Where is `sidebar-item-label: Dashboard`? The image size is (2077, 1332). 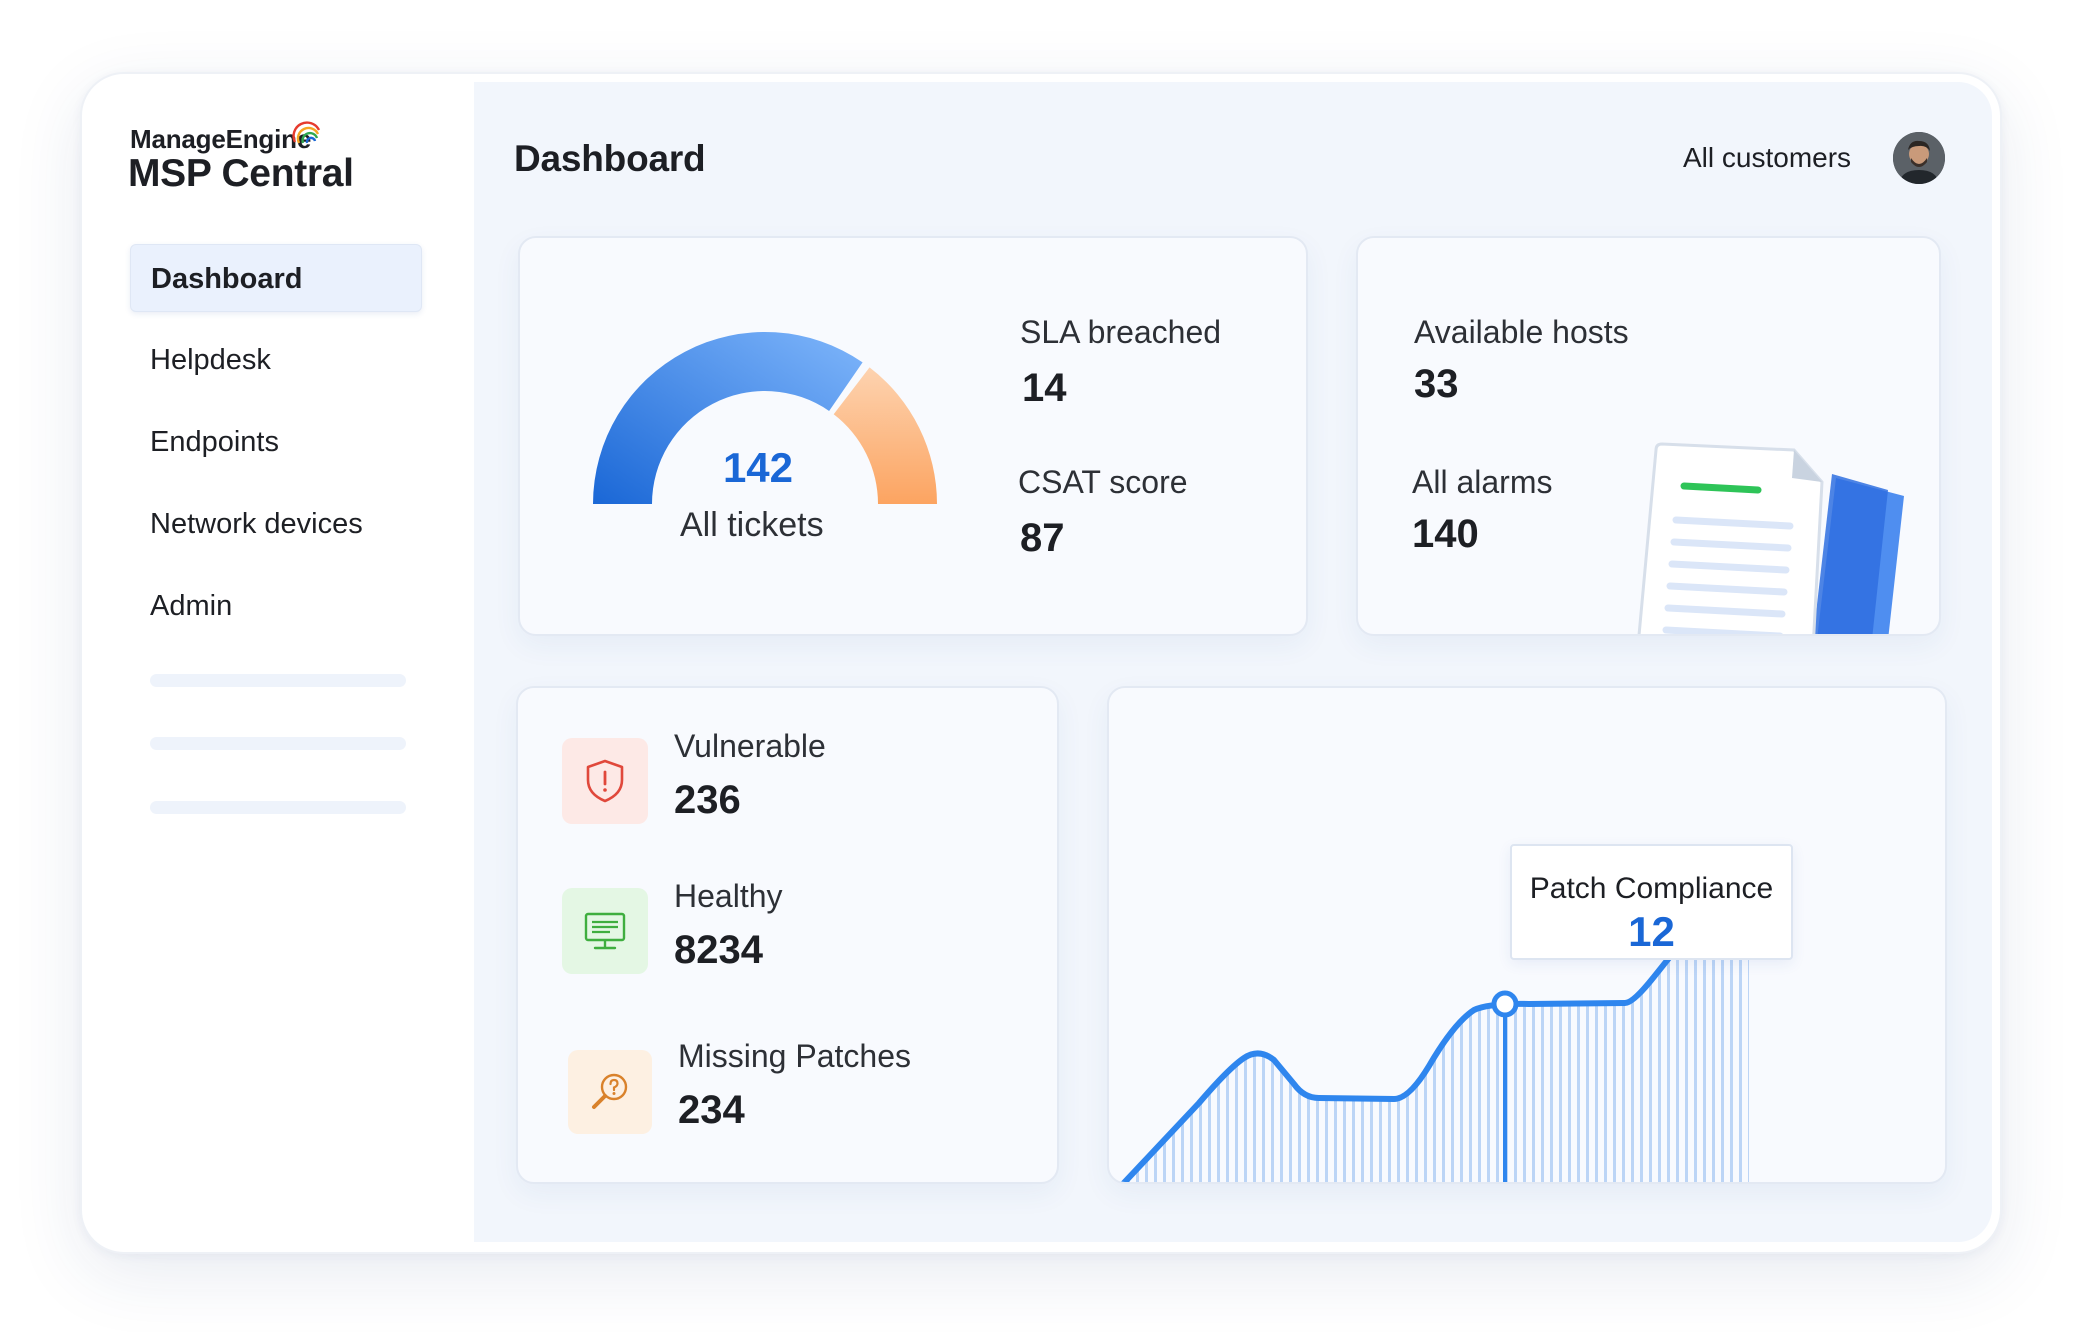
sidebar-item-label: Dashboard is located at coordinates (227, 279).